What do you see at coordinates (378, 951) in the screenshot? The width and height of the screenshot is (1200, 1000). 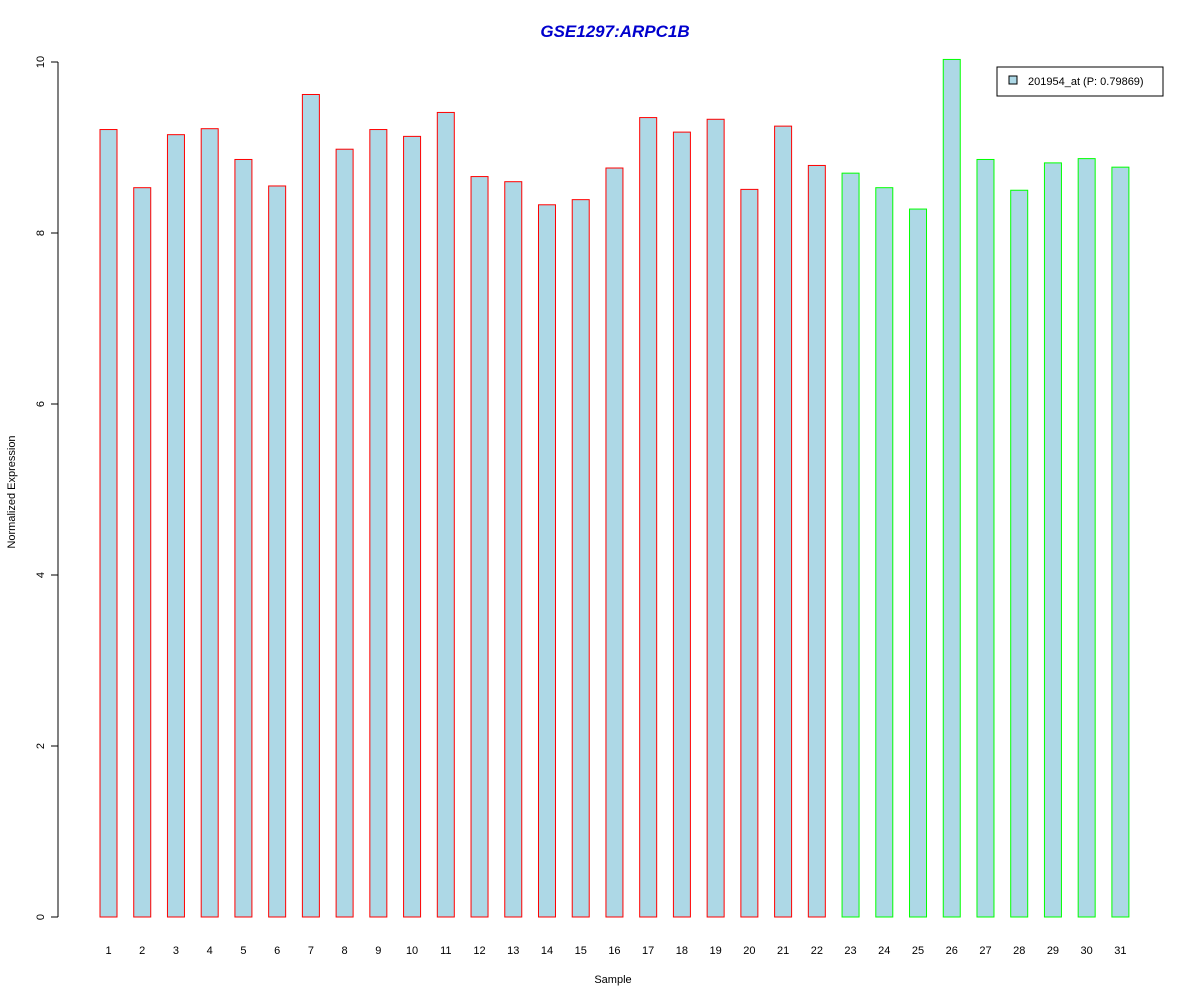 I see `x-tick-label: 9` at bounding box center [378, 951].